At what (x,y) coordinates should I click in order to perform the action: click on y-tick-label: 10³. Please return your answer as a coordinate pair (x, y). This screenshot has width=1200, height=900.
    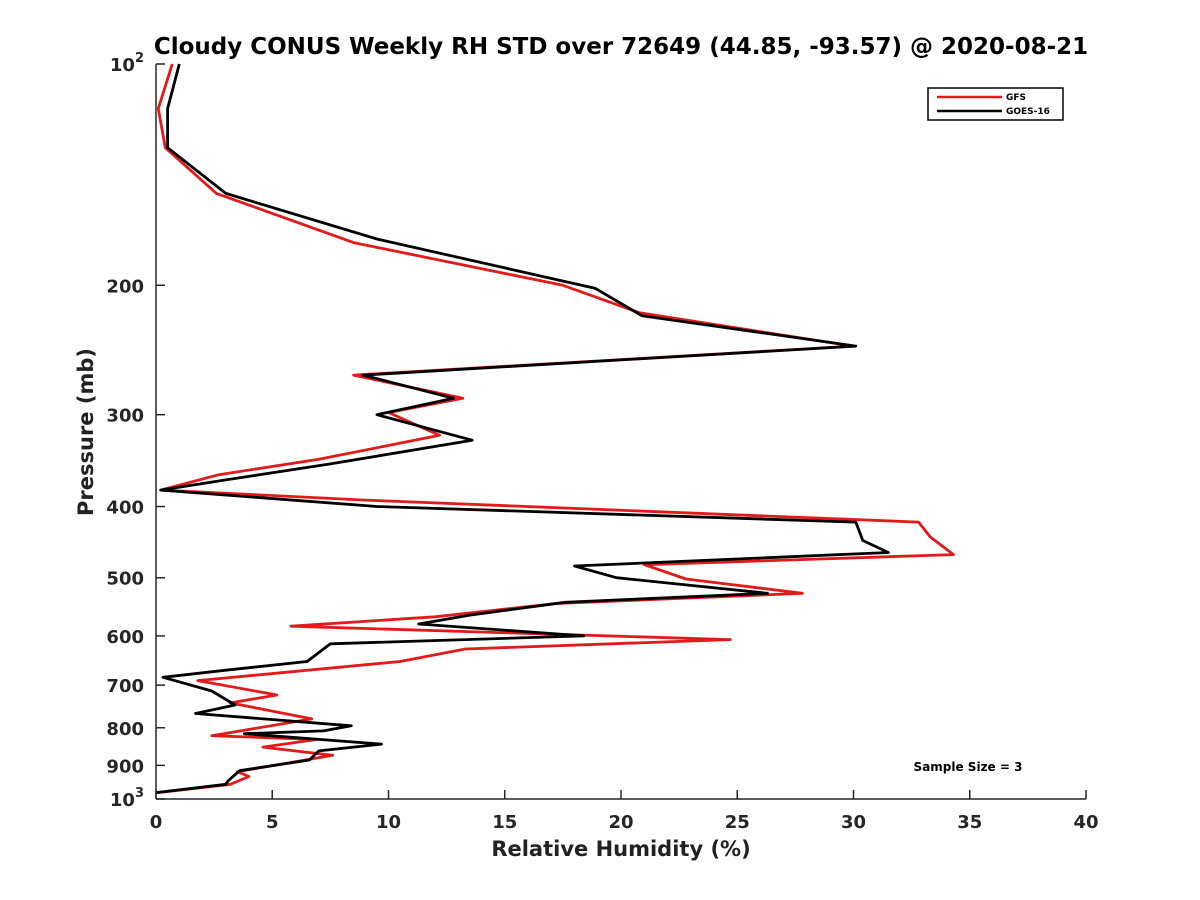
    Looking at the image, I should click on (127, 798).